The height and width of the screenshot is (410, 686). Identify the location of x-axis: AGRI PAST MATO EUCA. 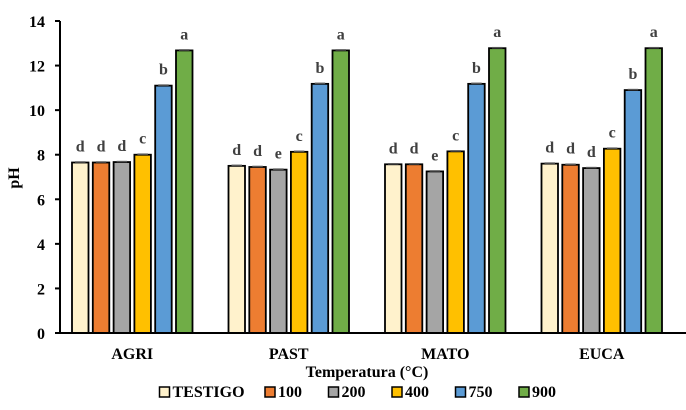
(370, 347).